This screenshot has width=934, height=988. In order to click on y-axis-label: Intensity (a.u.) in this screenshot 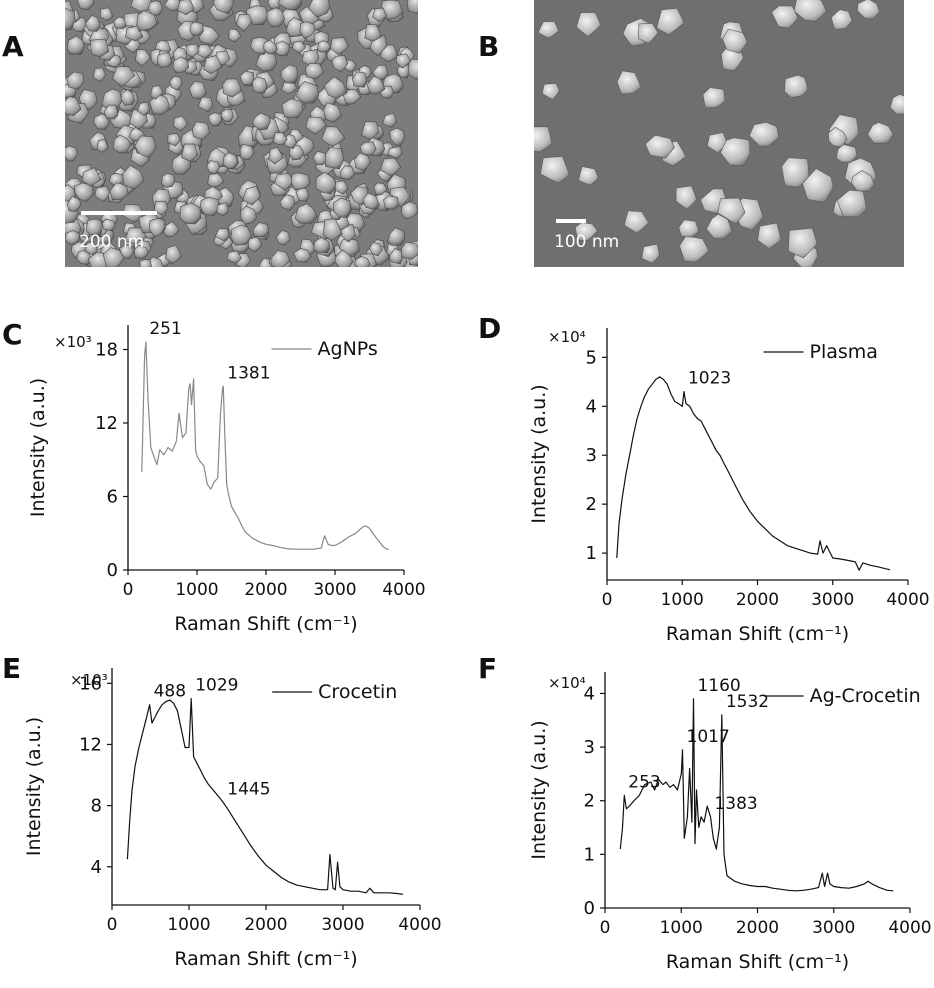, I will do `click(539, 789)`.